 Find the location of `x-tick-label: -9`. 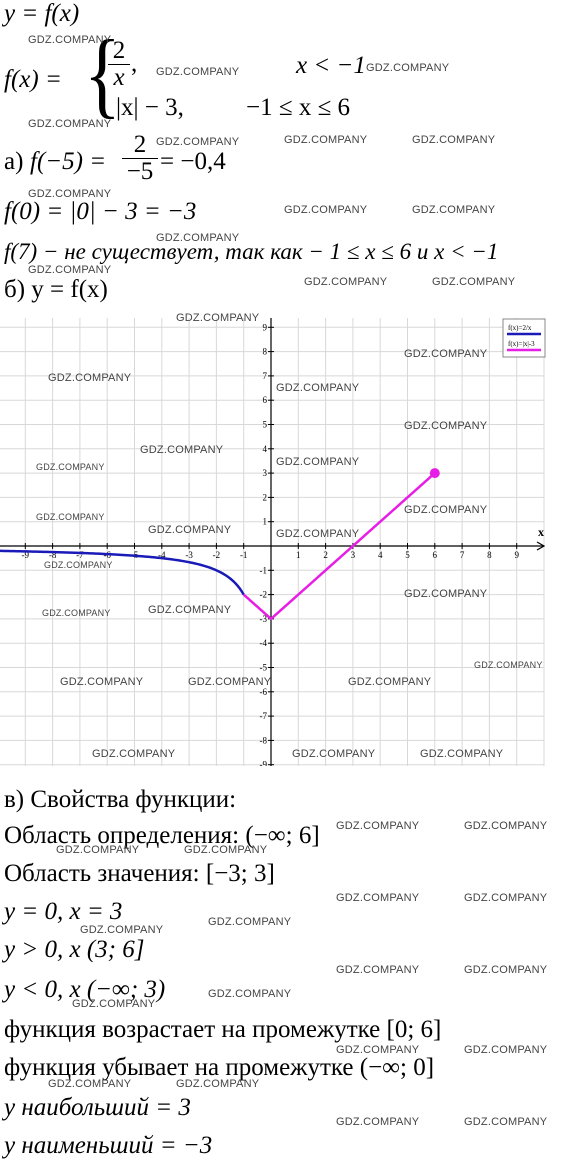

x-tick-label: -9 is located at coordinates (26, 555).